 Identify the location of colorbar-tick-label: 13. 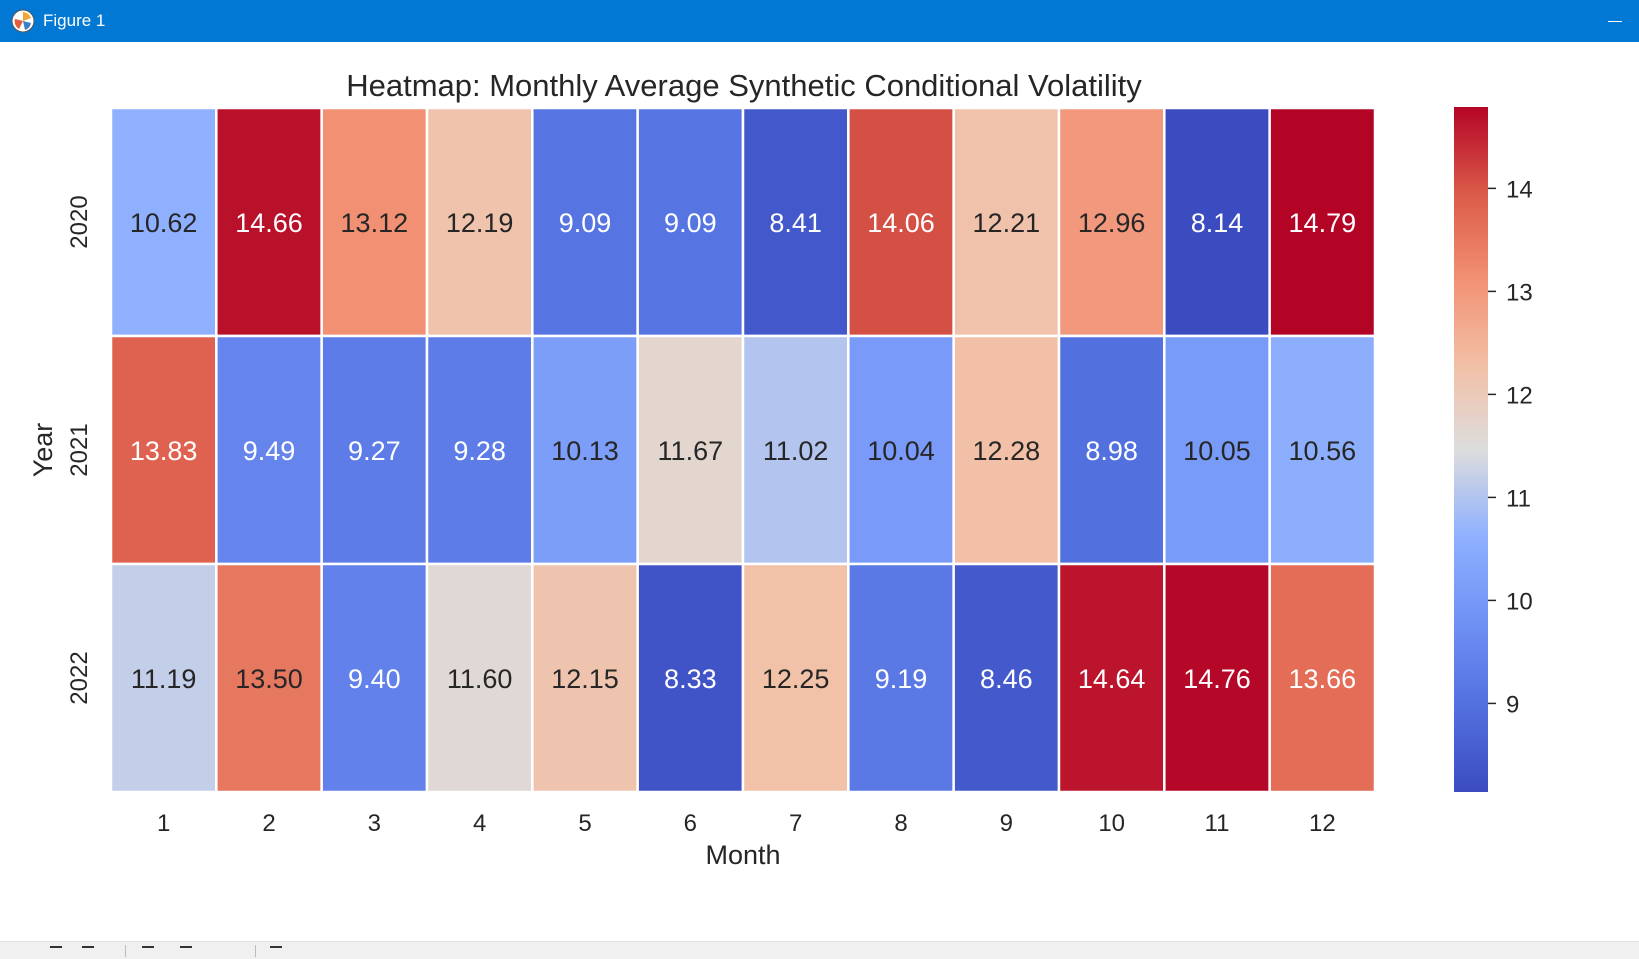
(1519, 292).